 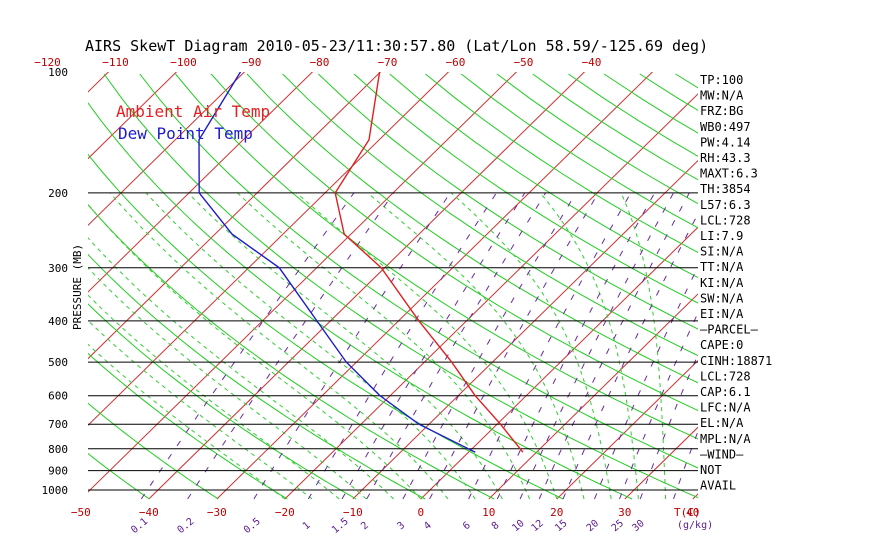 What do you see at coordinates (722, 454) in the screenshot?
I see `stability-index-item: —WIND—` at bounding box center [722, 454].